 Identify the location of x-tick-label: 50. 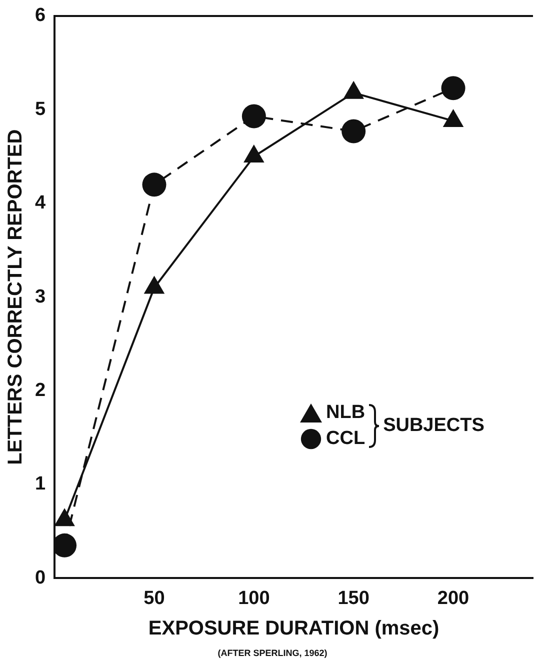
(154, 598).